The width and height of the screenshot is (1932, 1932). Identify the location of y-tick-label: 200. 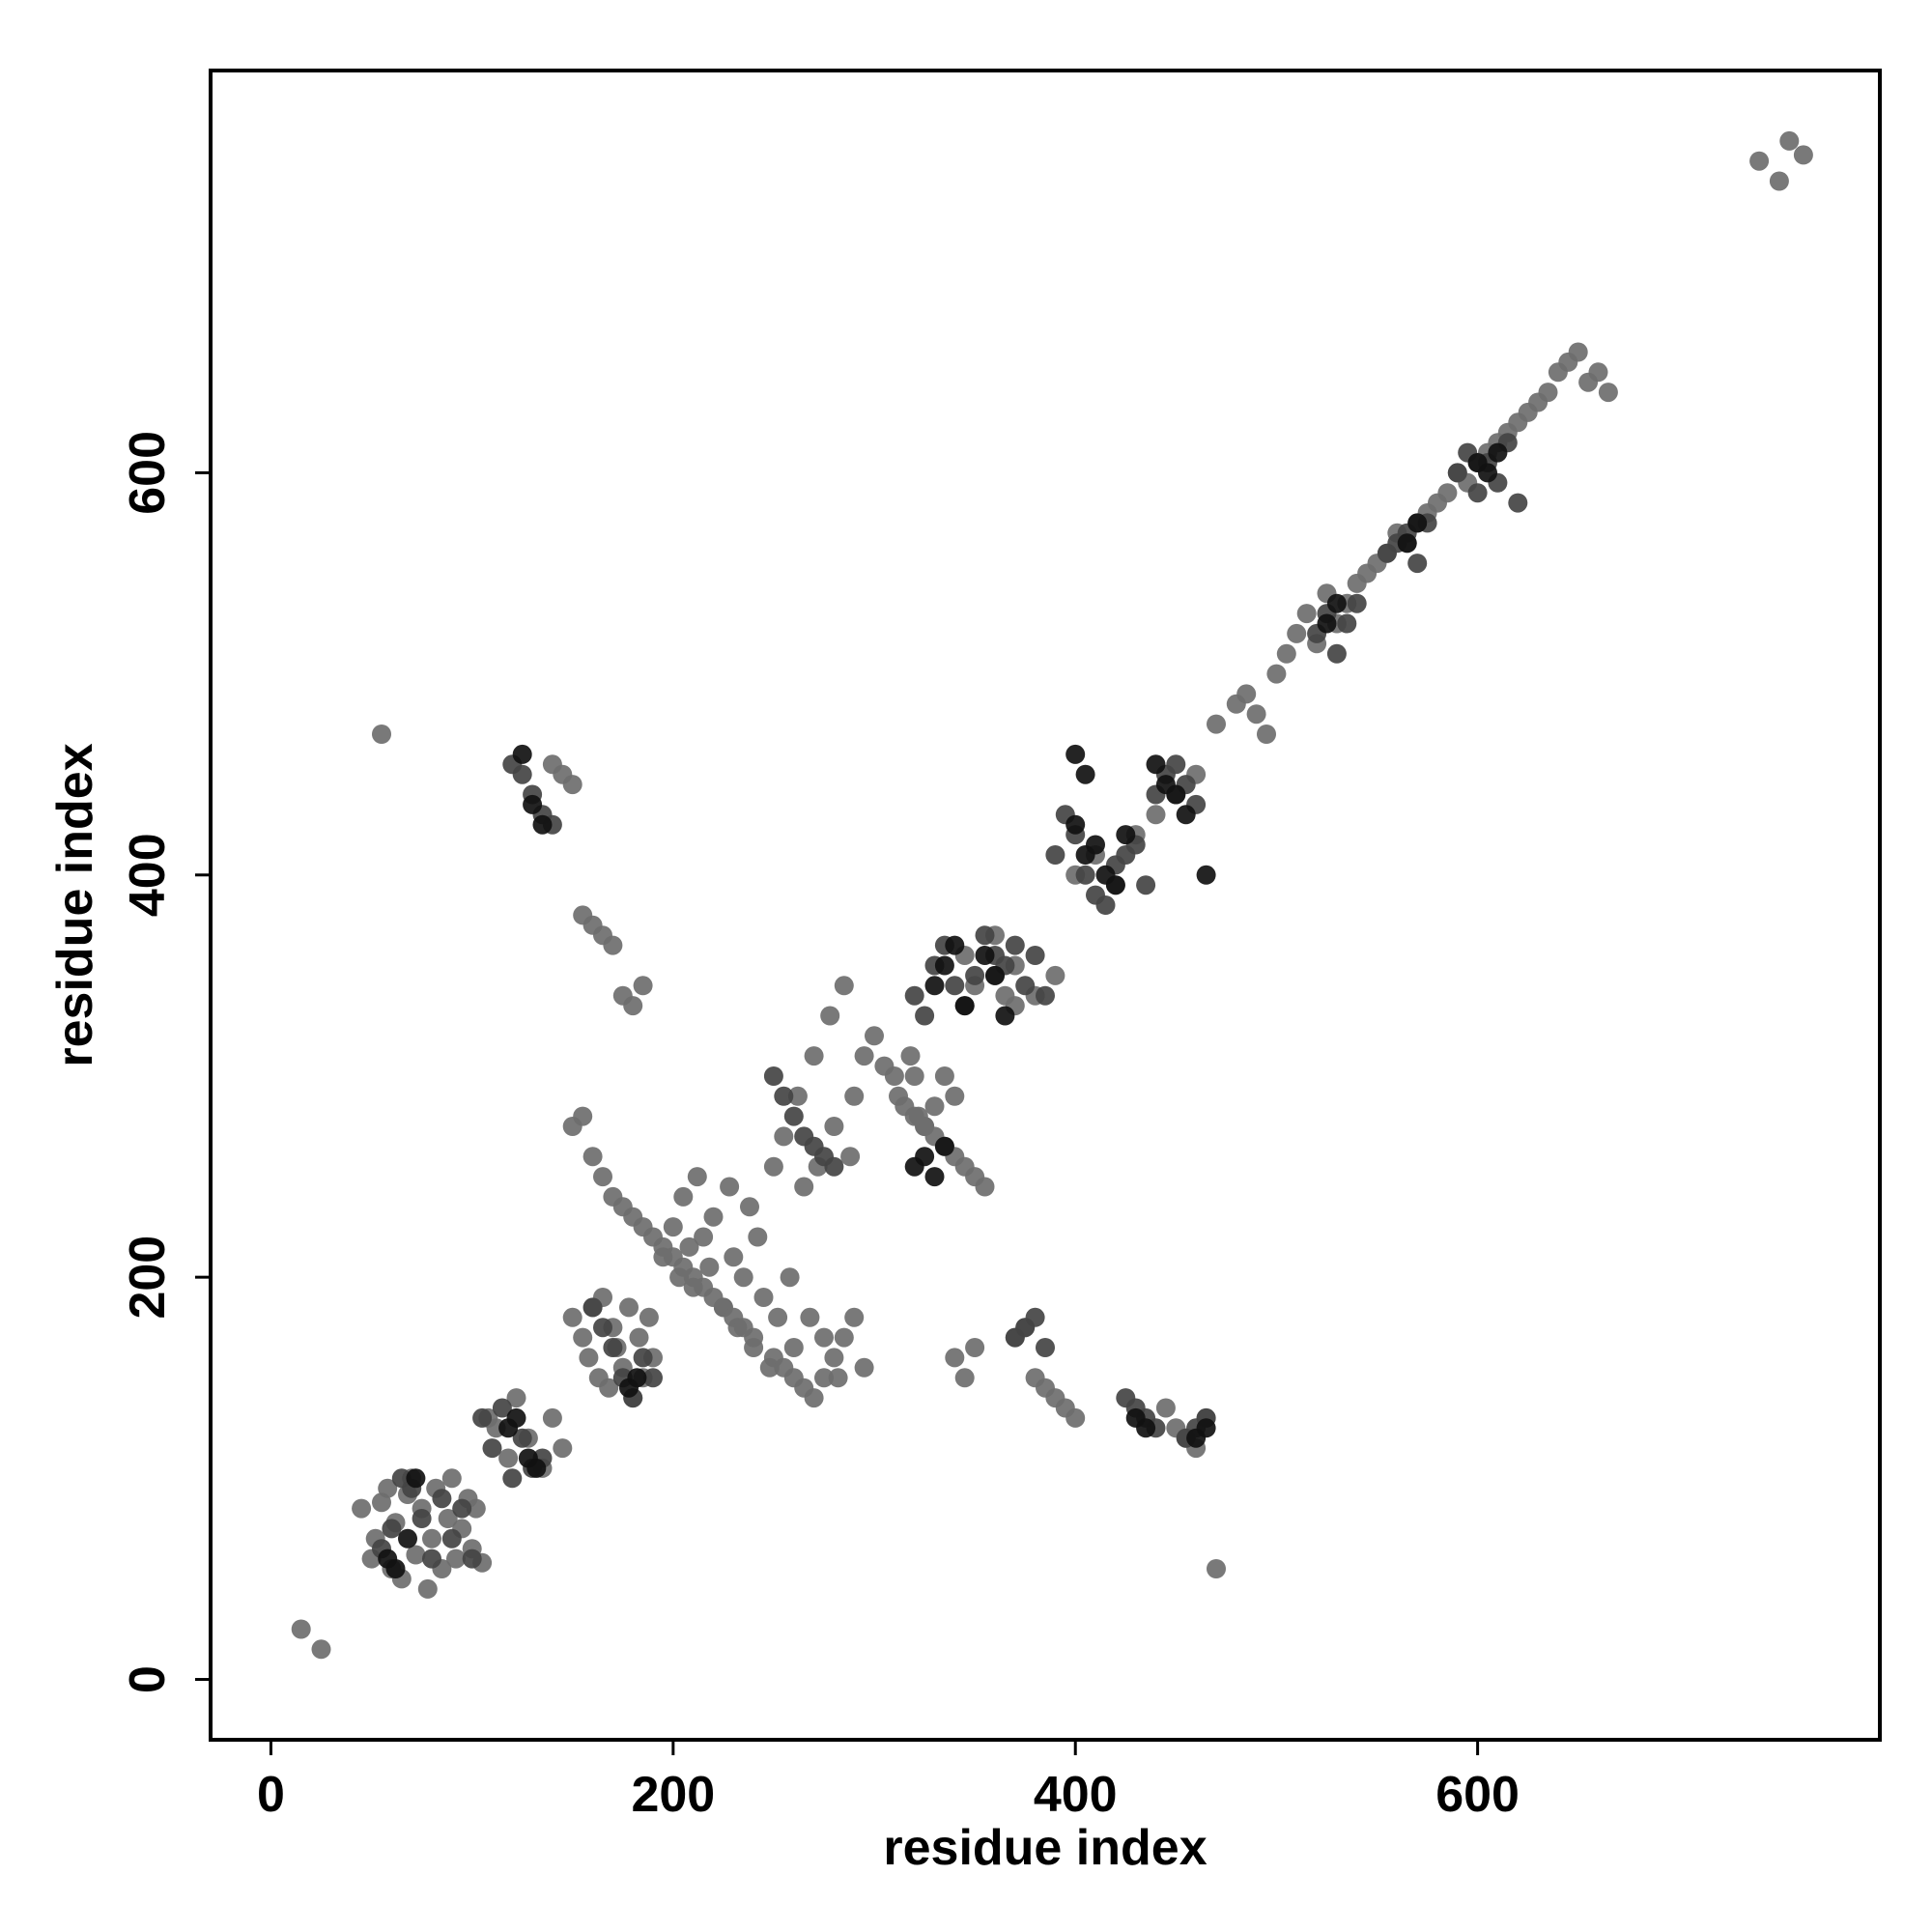
(148, 1278).